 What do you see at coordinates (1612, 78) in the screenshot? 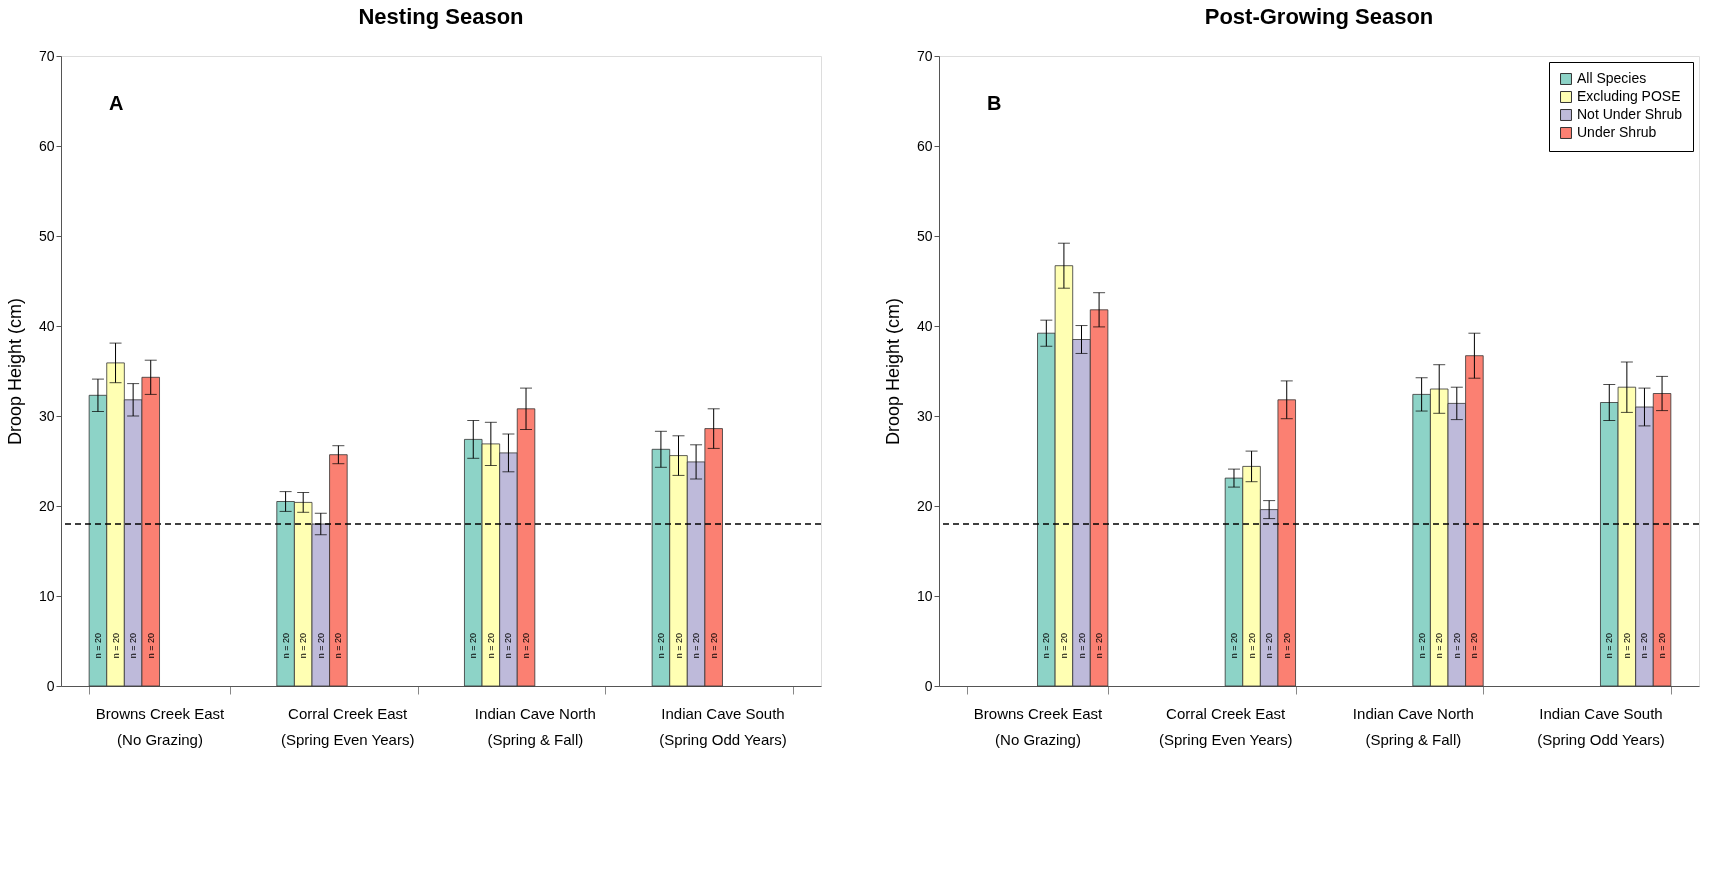
I see `legend-label: All Species` at bounding box center [1612, 78].